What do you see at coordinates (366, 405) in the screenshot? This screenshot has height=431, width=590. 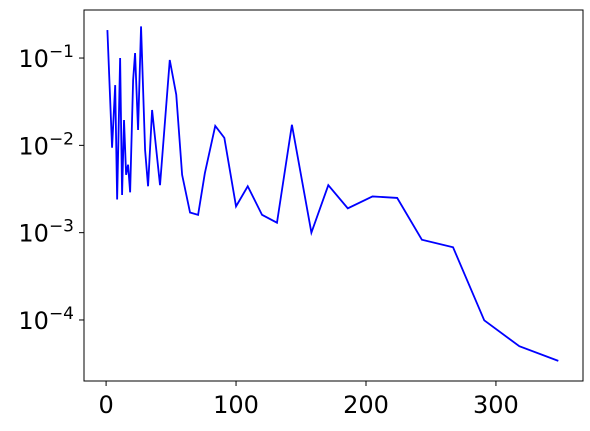 I see `x-tick-label: 200` at bounding box center [366, 405].